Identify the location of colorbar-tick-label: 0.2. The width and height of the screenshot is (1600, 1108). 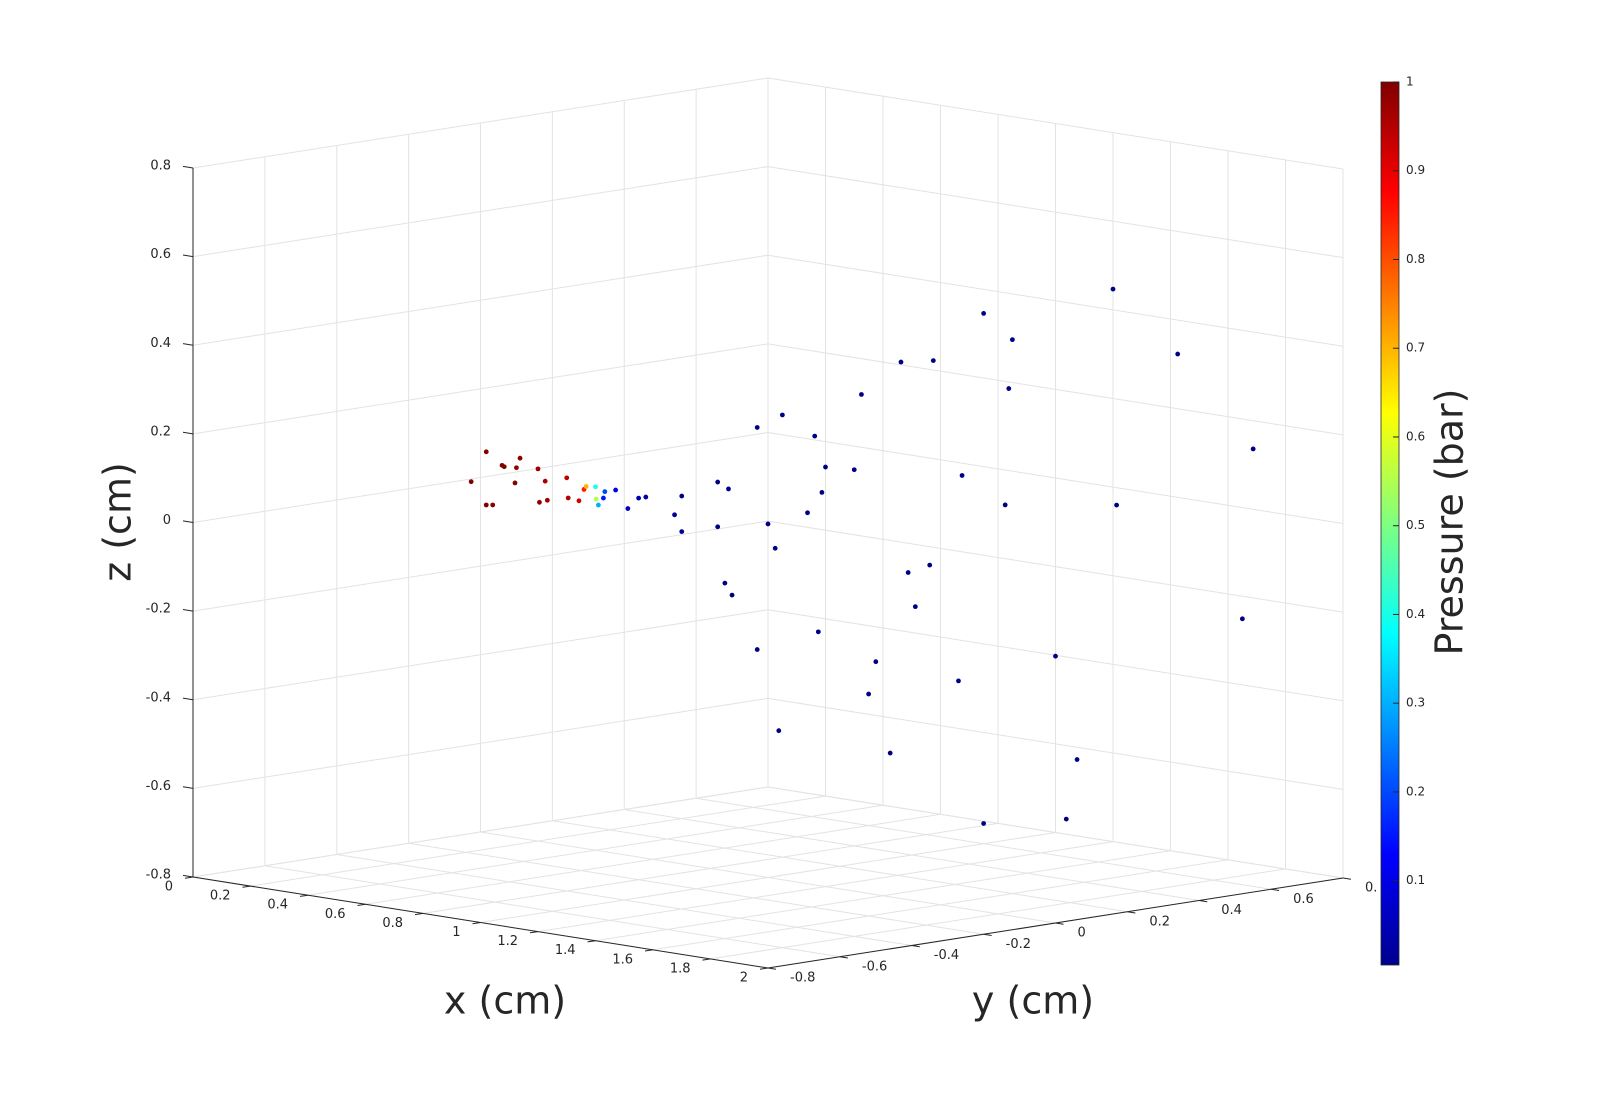
(1415, 791).